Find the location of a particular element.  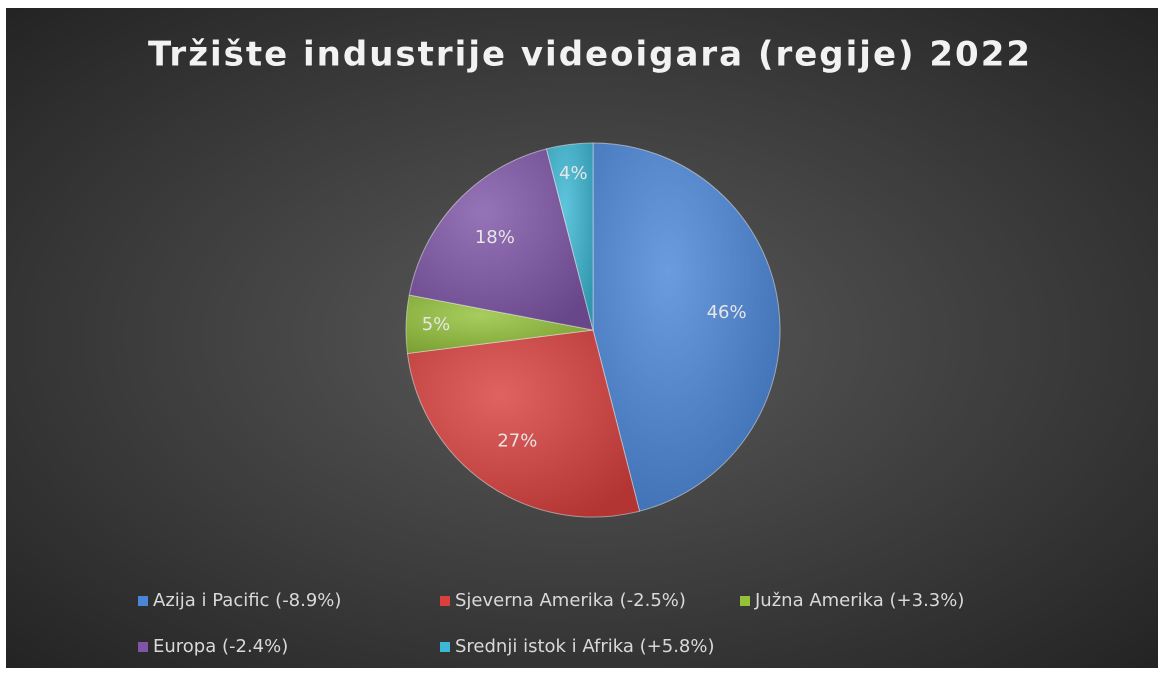

legend-label: Europa (-2.4%) is located at coordinates (220, 646).